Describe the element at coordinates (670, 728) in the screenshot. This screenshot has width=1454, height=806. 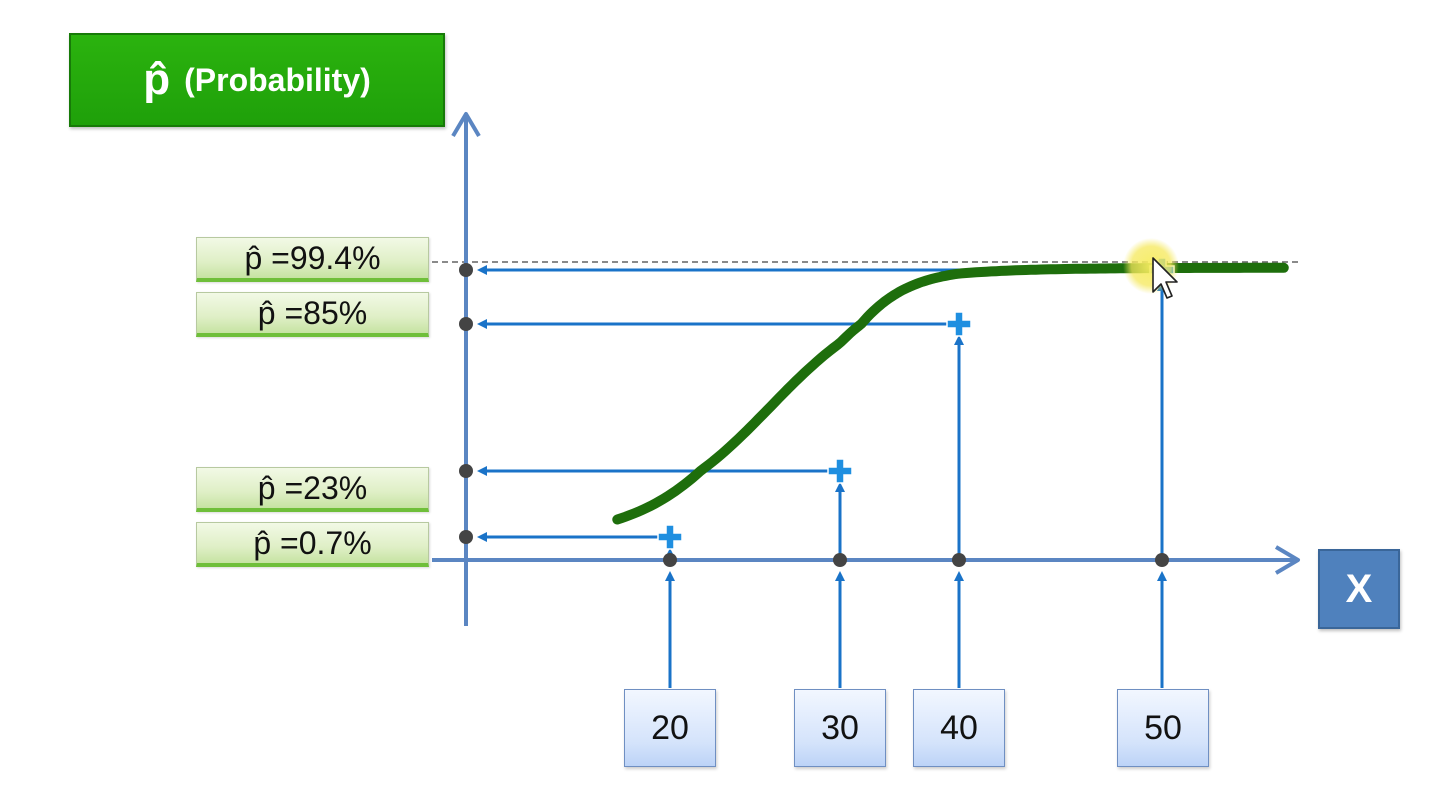
I see `x-value-20: 20` at that location.